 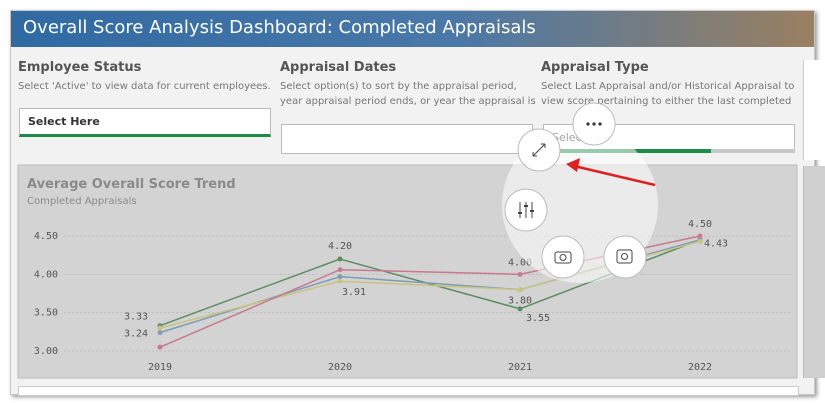 What do you see at coordinates (46, 274) in the screenshot?
I see `y-tick-label: 4.00` at bounding box center [46, 274].